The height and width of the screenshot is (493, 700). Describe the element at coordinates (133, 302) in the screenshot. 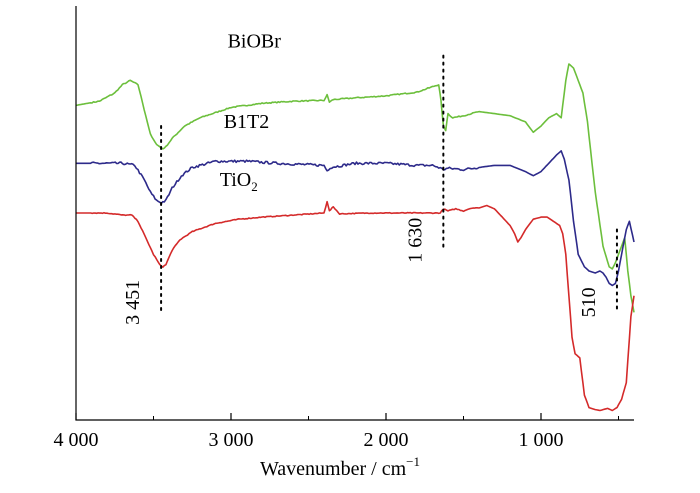

I see `marker-label-3451: 3 451` at that location.